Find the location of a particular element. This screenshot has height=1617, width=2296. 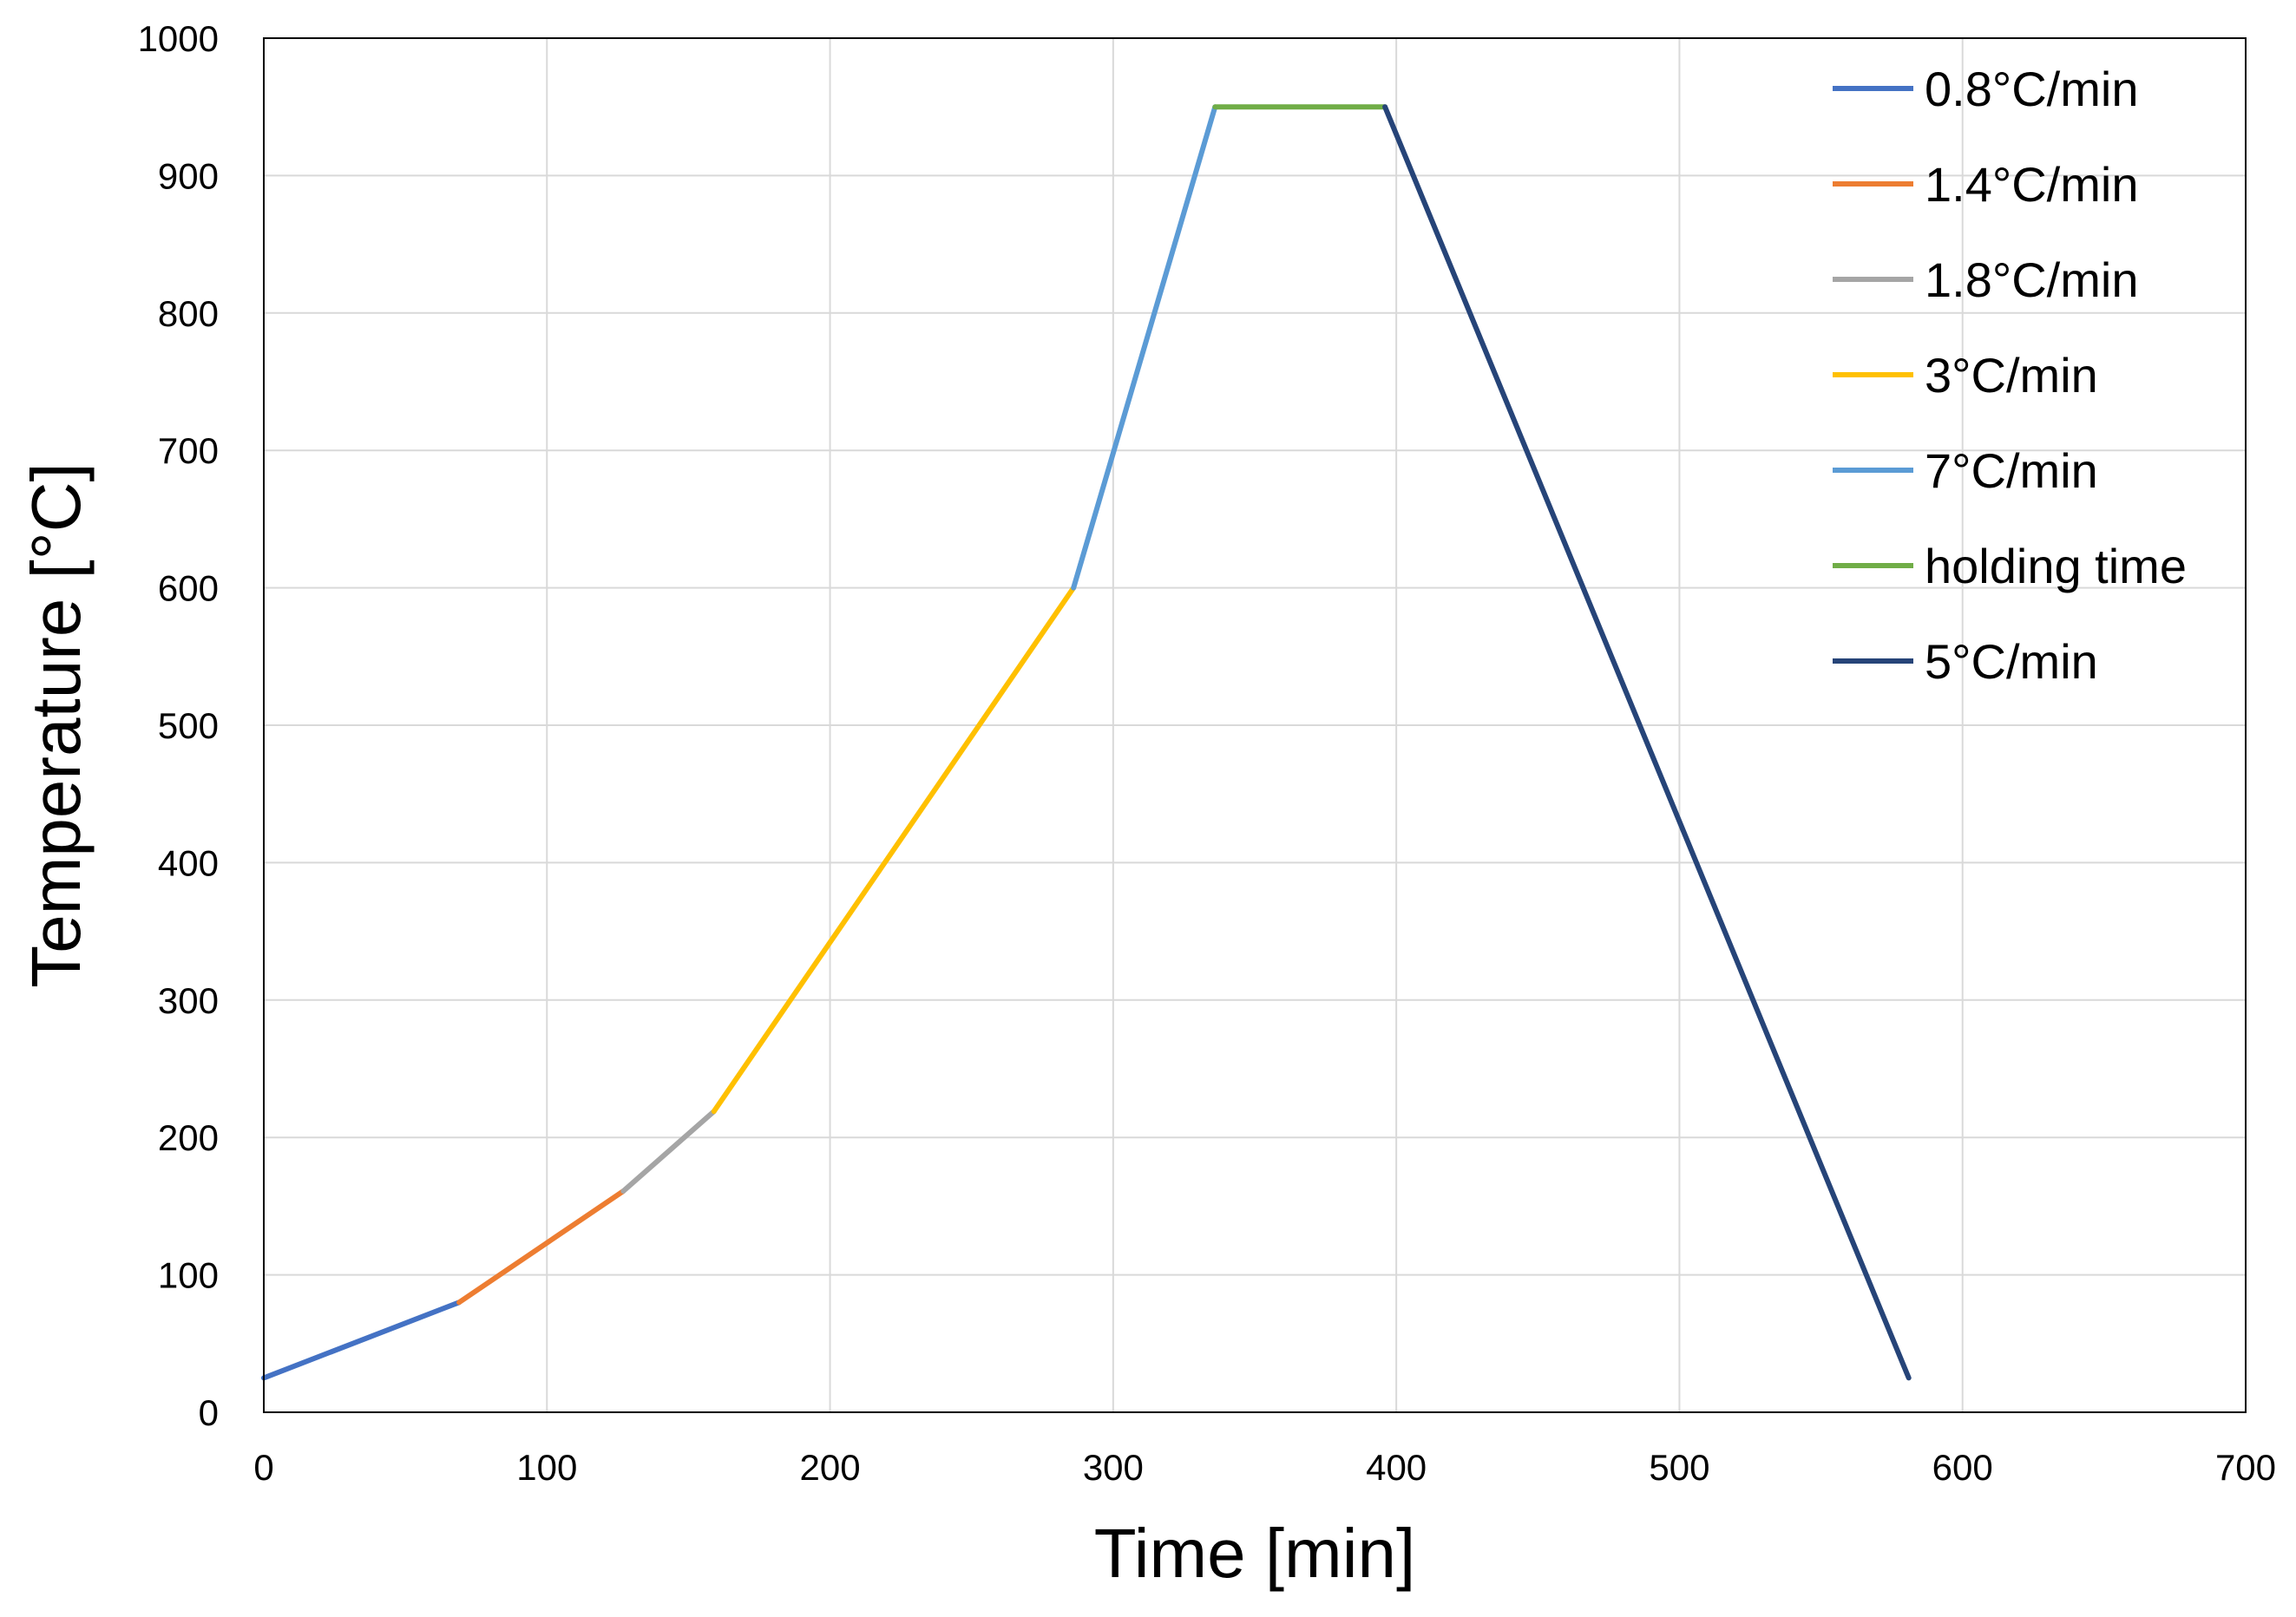

legend-label: 3°C/min is located at coordinates (2011, 376).